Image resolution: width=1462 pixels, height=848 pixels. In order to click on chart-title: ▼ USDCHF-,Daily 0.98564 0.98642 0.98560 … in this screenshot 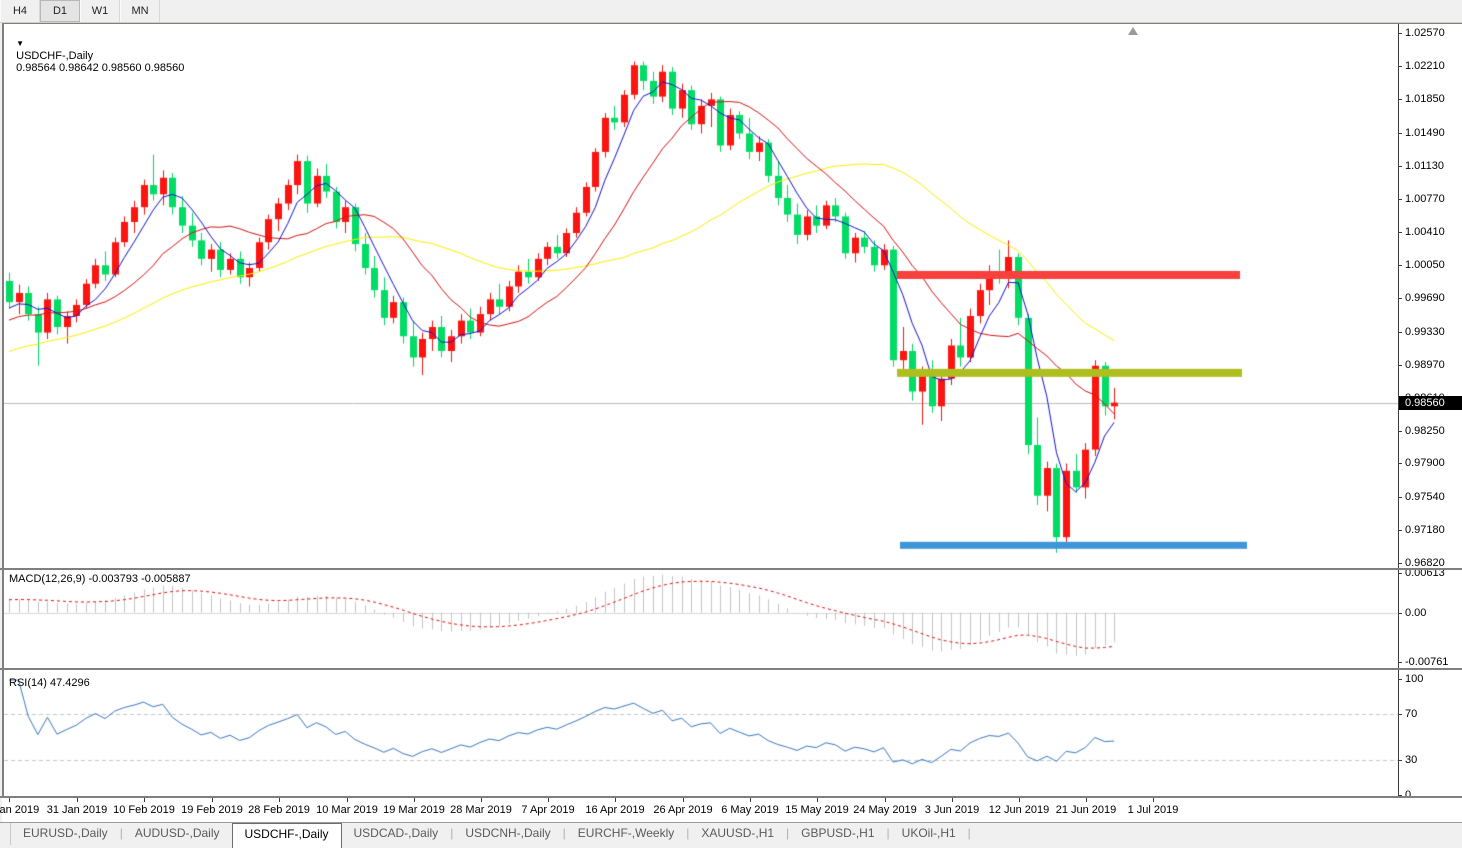, I will do `click(97, 50)`.